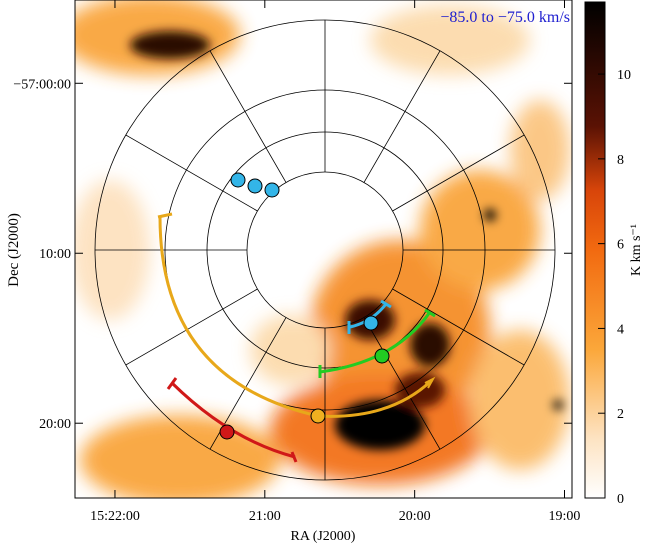  What do you see at coordinates (323, 536) in the screenshot?
I see `x-axis-label: RA (J2000)` at bounding box center [323, 536].